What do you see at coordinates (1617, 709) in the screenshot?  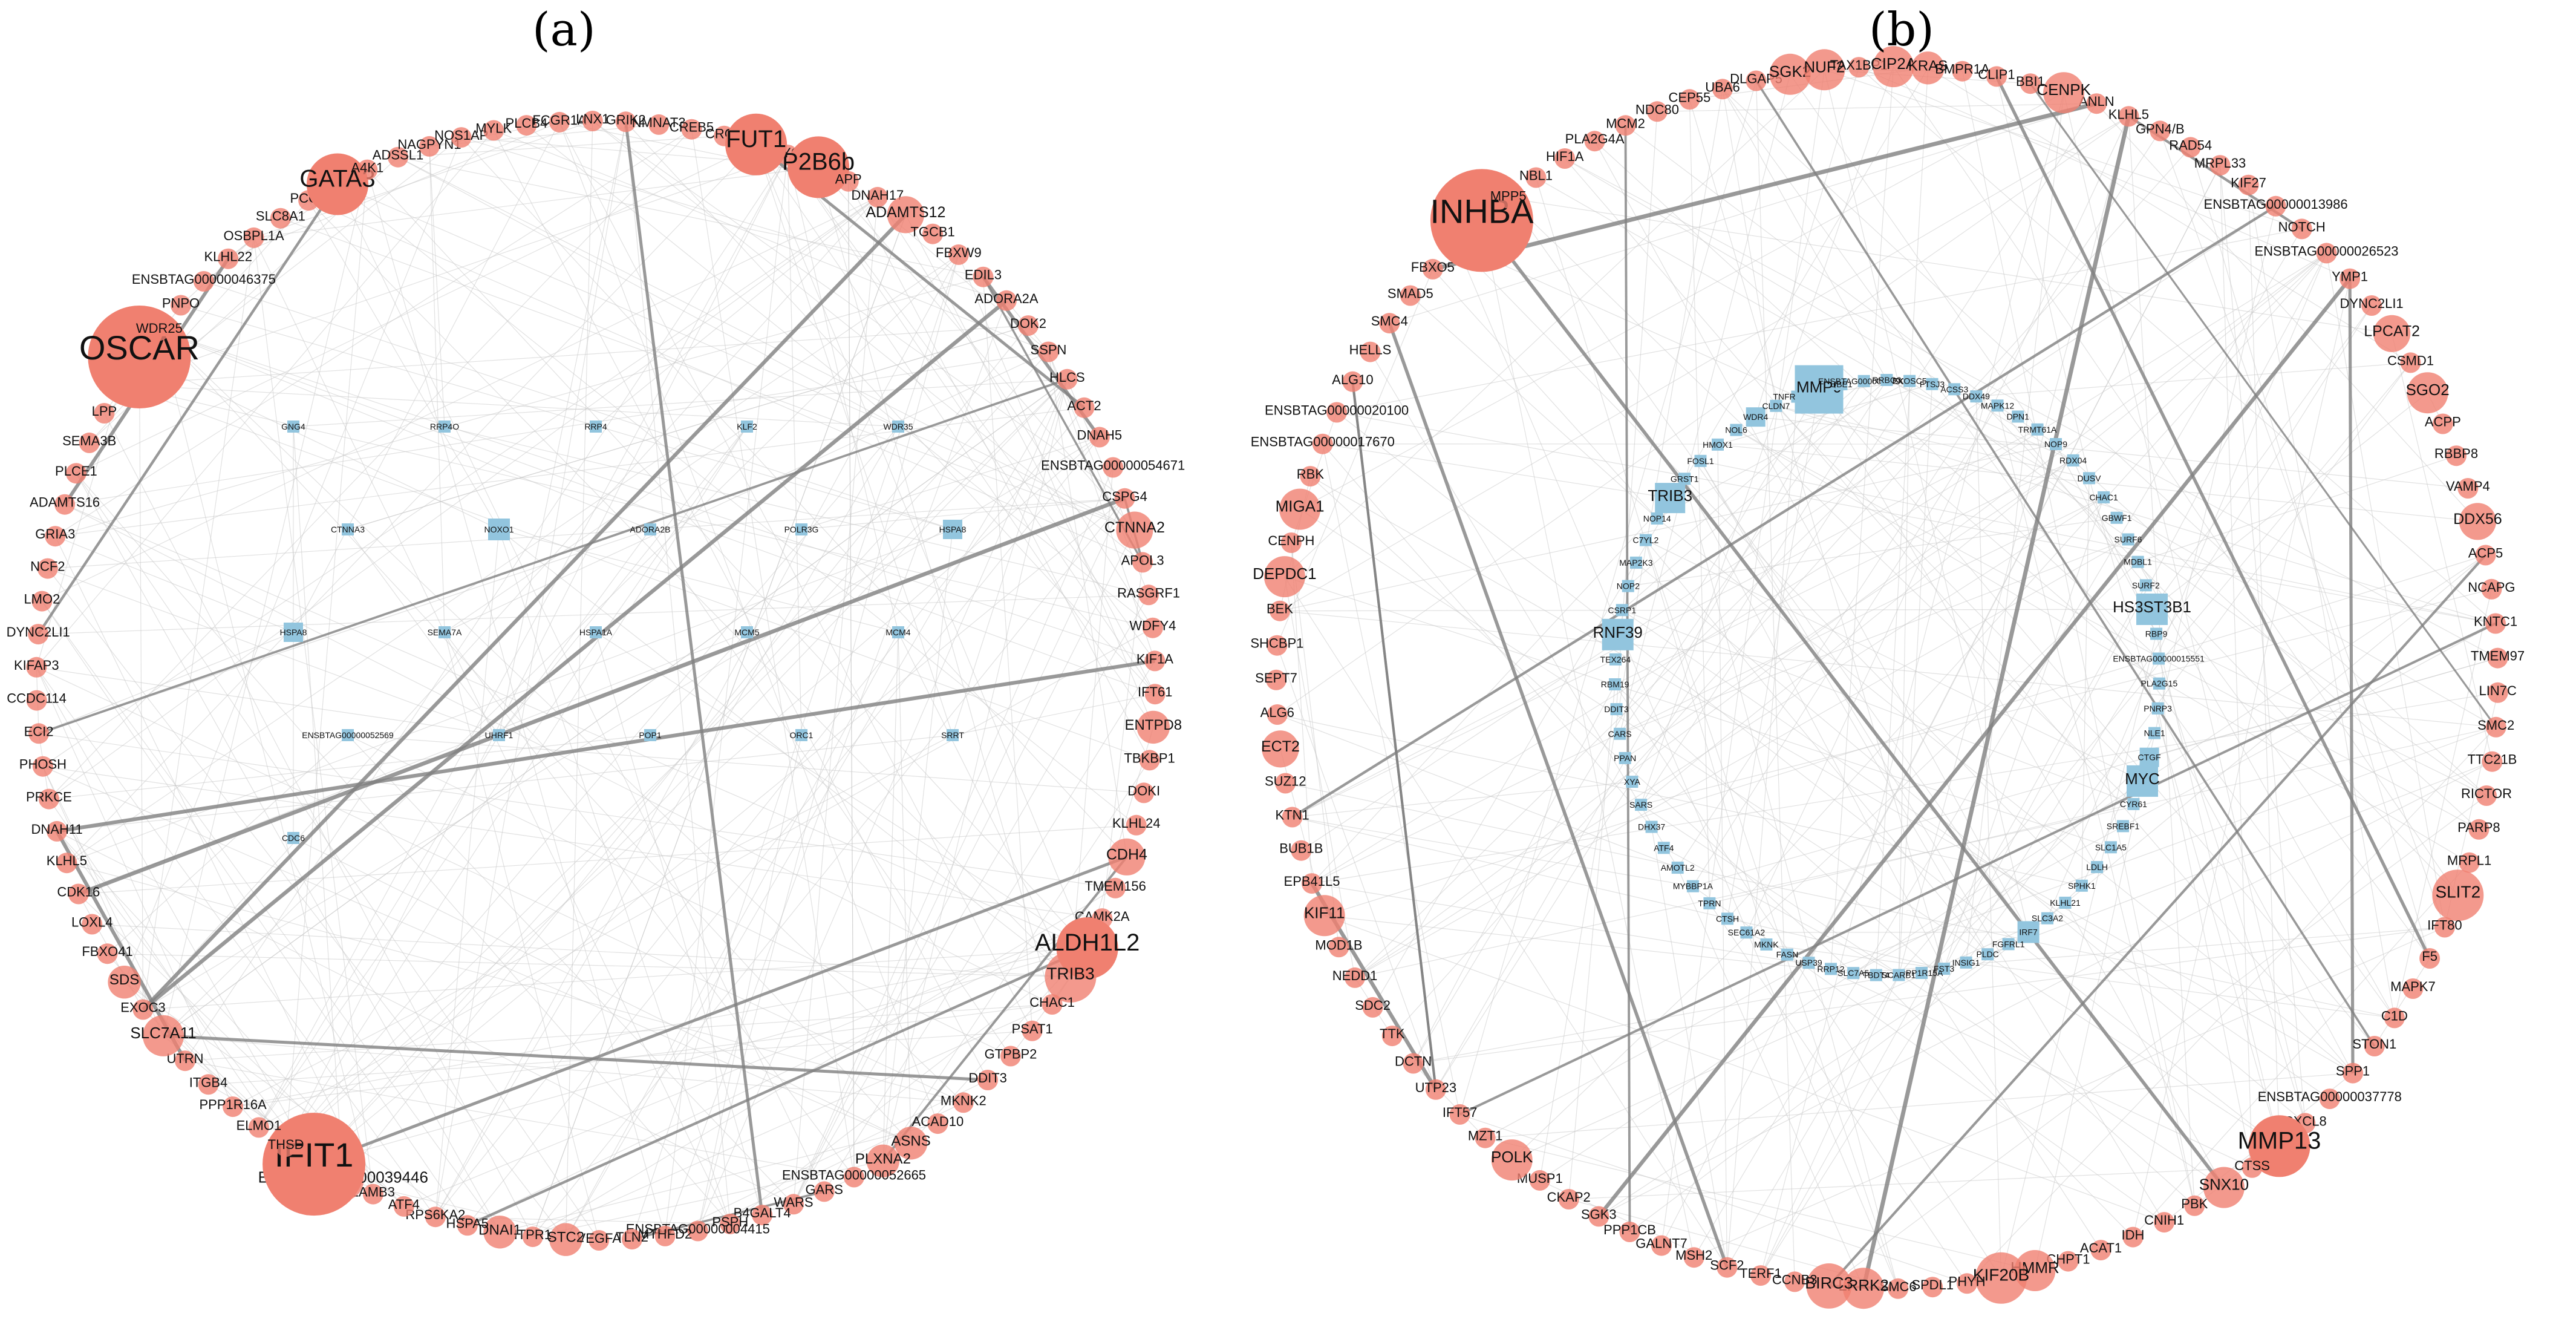 I see `node-label: DDIT3` at bounding box center [1617, 709].